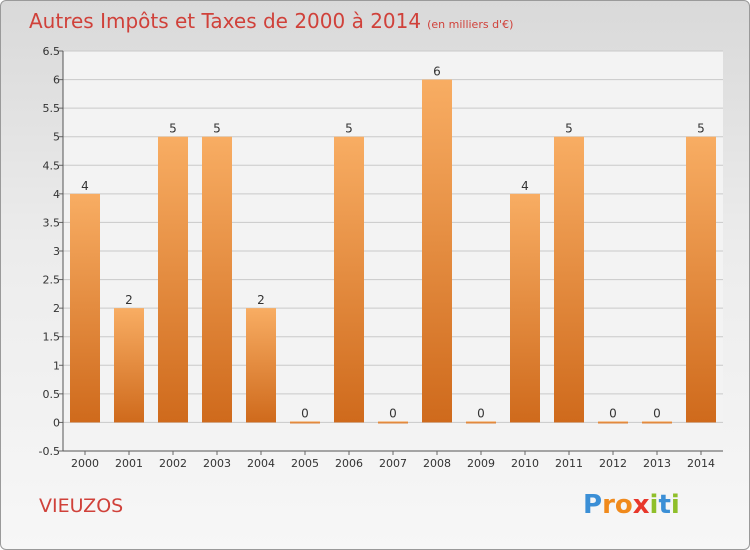  Describe the element at coordinates (52, 108) in the screenshot. I see `y-tick-label: 5.5` at that location.